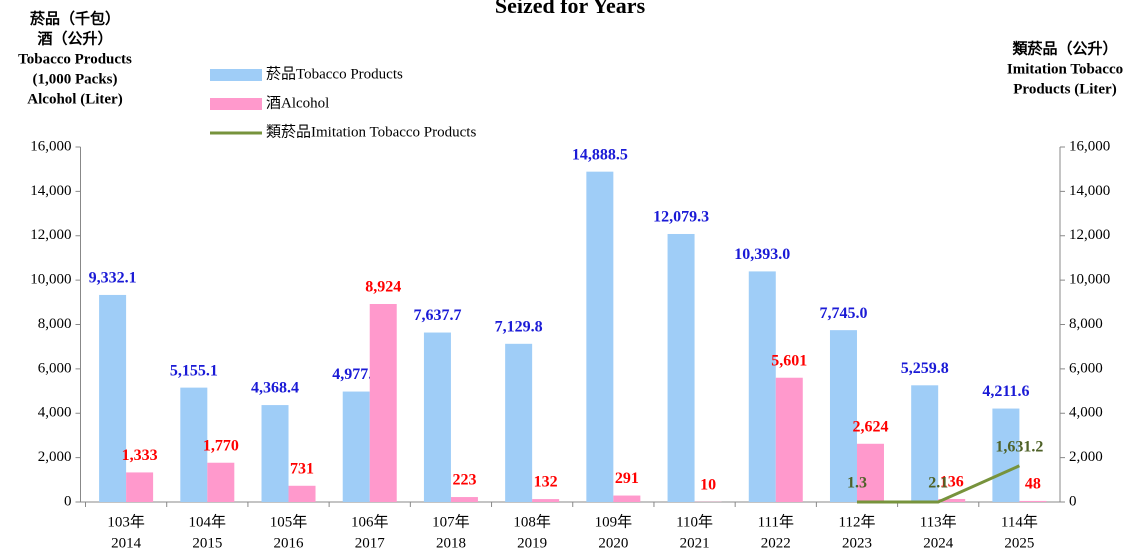  What do you see at coordinates (1033, 484) in the screenshot?
I see `data-label: 48` at bounding box center [1033, 484].